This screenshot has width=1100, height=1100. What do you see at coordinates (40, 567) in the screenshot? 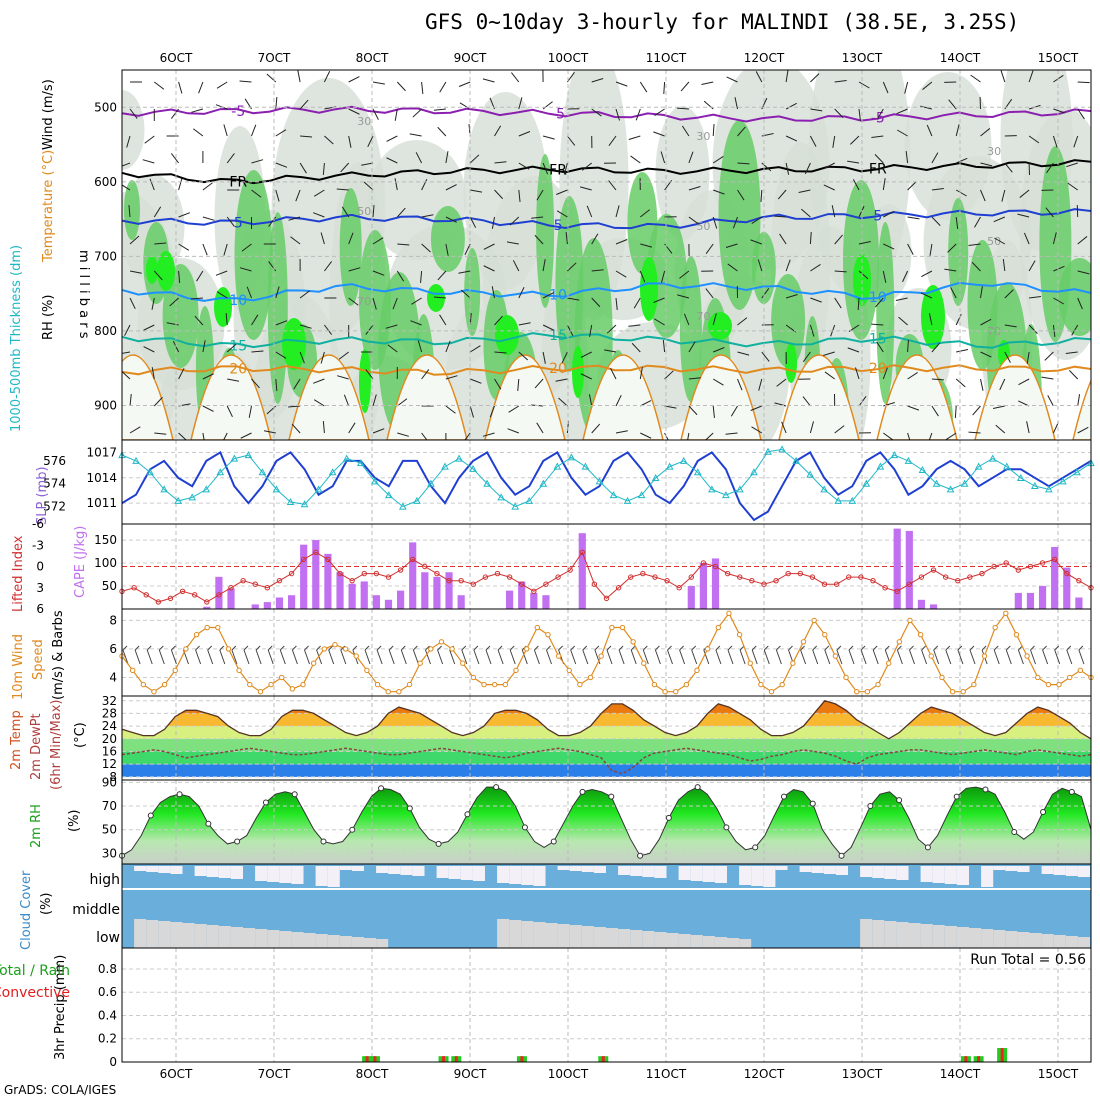
I see `li-tick: 0` at bounding box center [40, 567].